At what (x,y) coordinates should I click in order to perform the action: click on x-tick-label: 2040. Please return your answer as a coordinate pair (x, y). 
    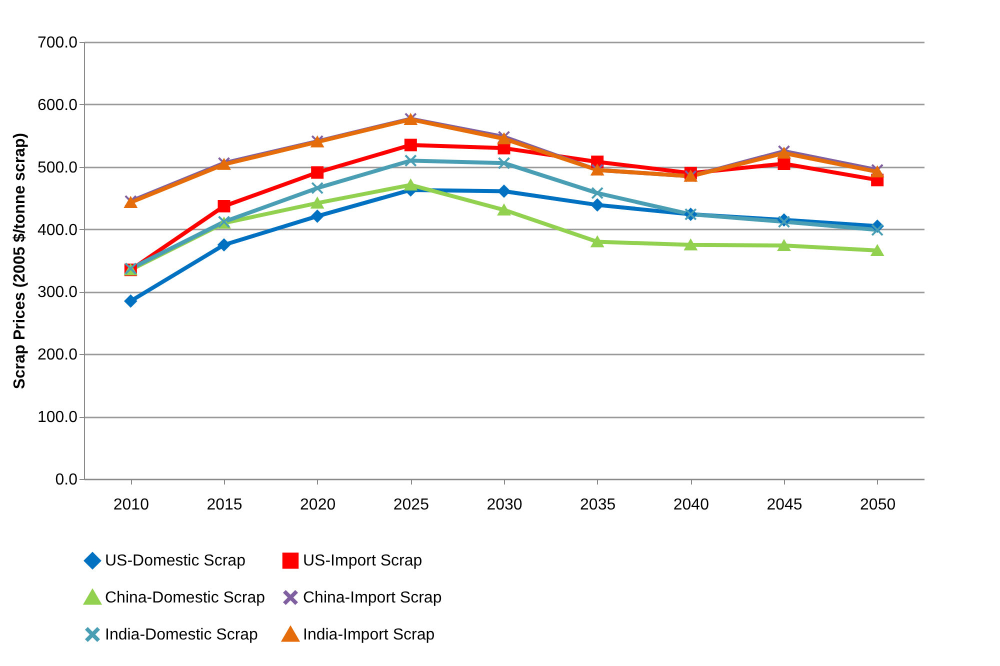
    Looking at the image, I should click on (691, 505).